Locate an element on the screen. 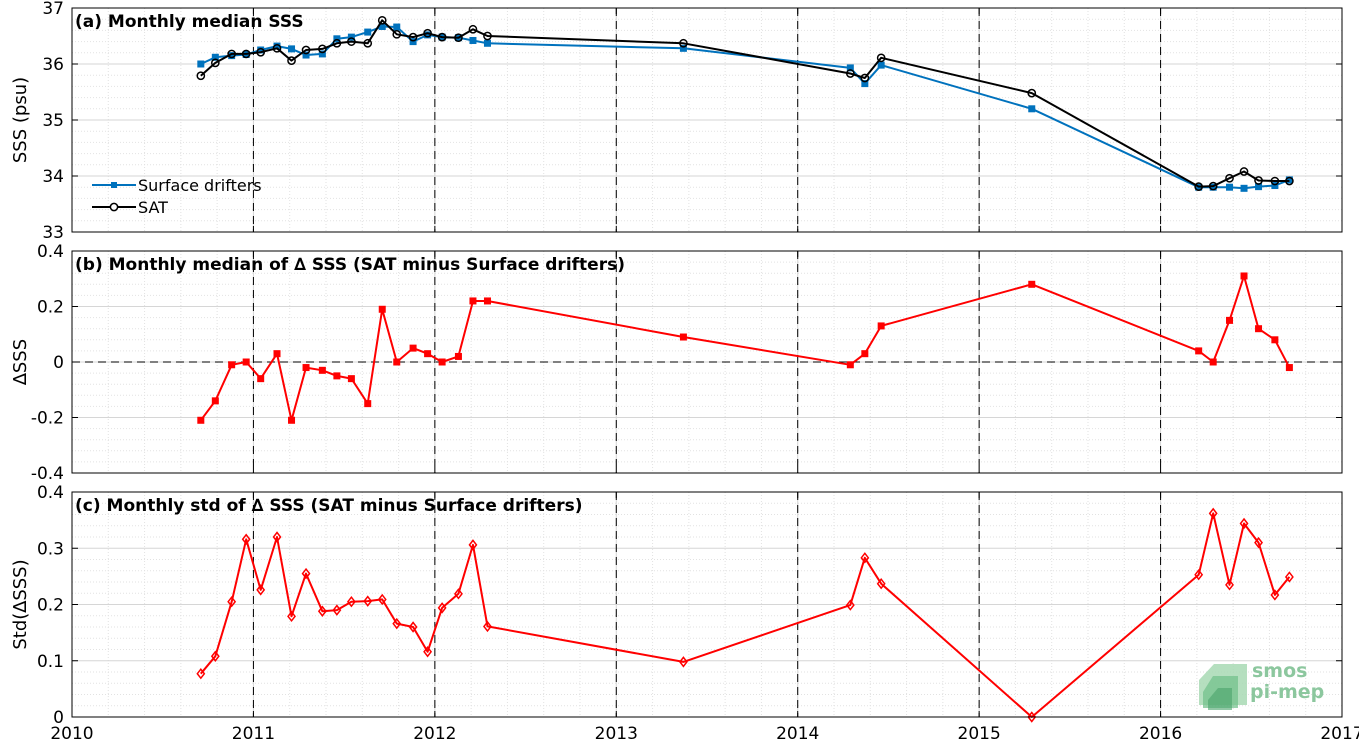 This screenshot has width=1359, height=749. legend-entry: Surface drifters is located at coordinates (200, 185).